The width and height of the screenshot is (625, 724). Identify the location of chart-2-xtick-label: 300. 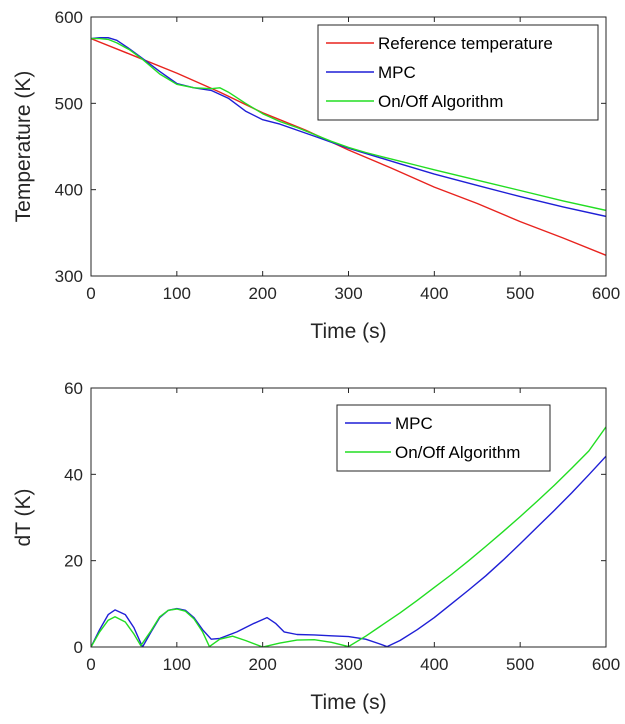
(348, 664).